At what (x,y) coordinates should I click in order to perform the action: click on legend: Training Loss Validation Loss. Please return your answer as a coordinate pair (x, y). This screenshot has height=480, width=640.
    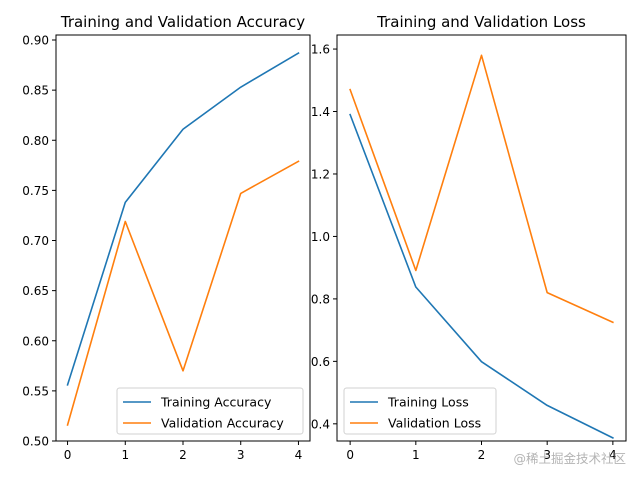
    Looking at the image, I should click on (420, 411).